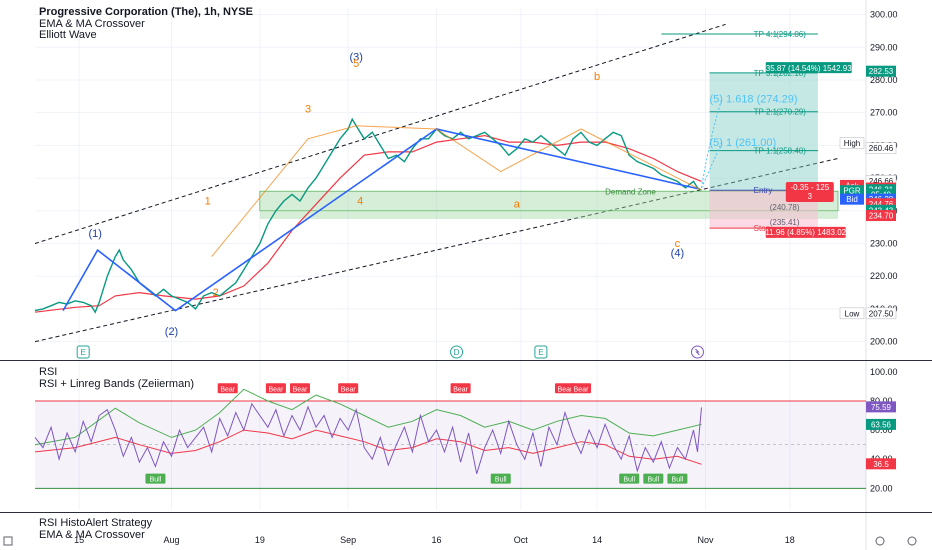  What do you see at coordinates (678, 244) in the screenshot?
I see `wave-label-orange: c` at bounding box center [678, 244].